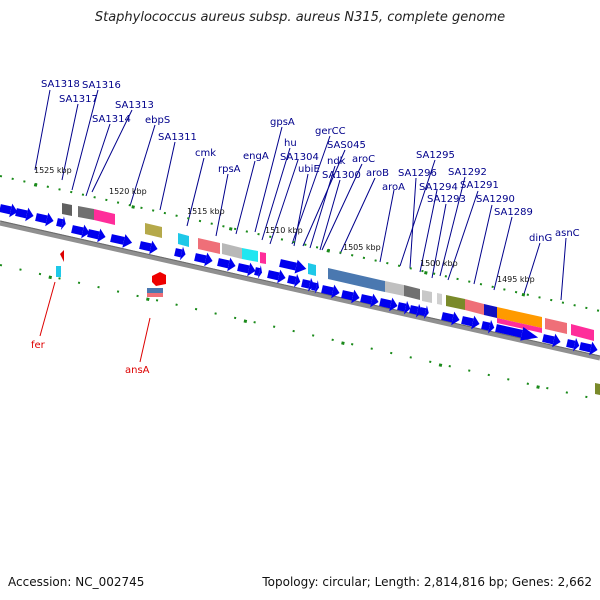 Image resolution: width=600 pixels, height=600 pixels. What do you see at coordinates (309, 169) in the screenshot?
I see `gene-label: ubiE` at bounding box center [309, 169].